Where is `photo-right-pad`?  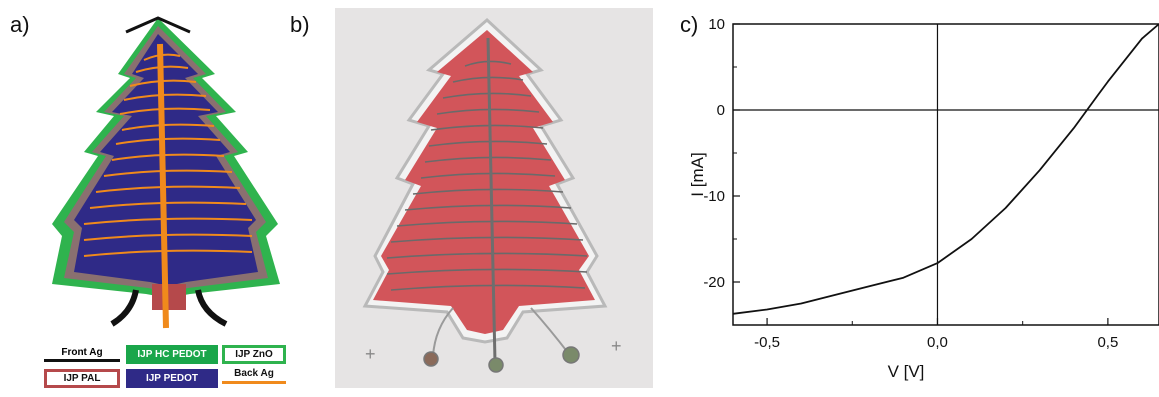 photo-right-pad is located at coordinates (571, 355).